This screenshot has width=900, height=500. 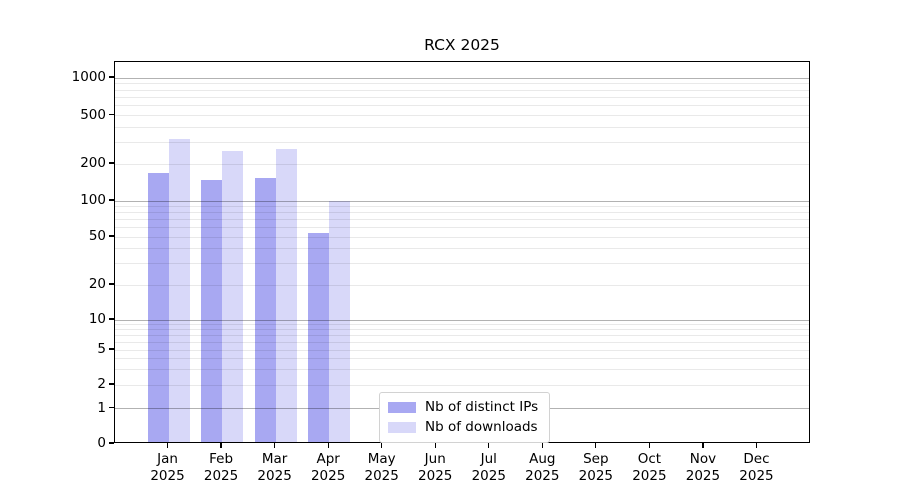 What do you see at coordinates (488, 467) in the screenshot?
I see `x-tick-label-jul: Jul 2025` at bounding box center [488, 467].